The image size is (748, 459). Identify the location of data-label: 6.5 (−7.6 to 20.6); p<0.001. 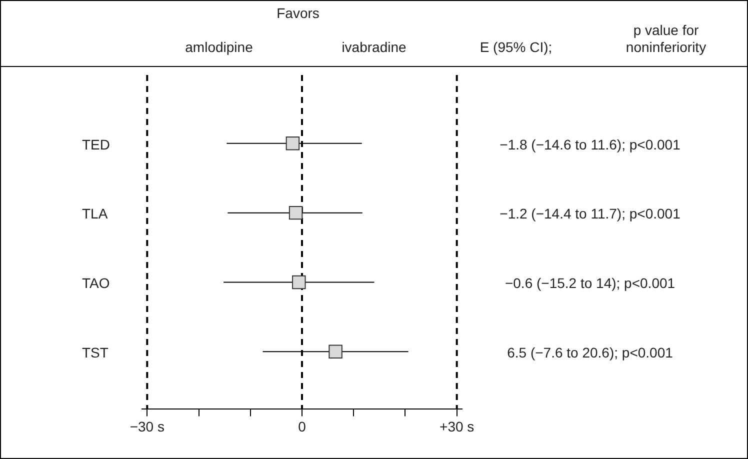
(590, 352).